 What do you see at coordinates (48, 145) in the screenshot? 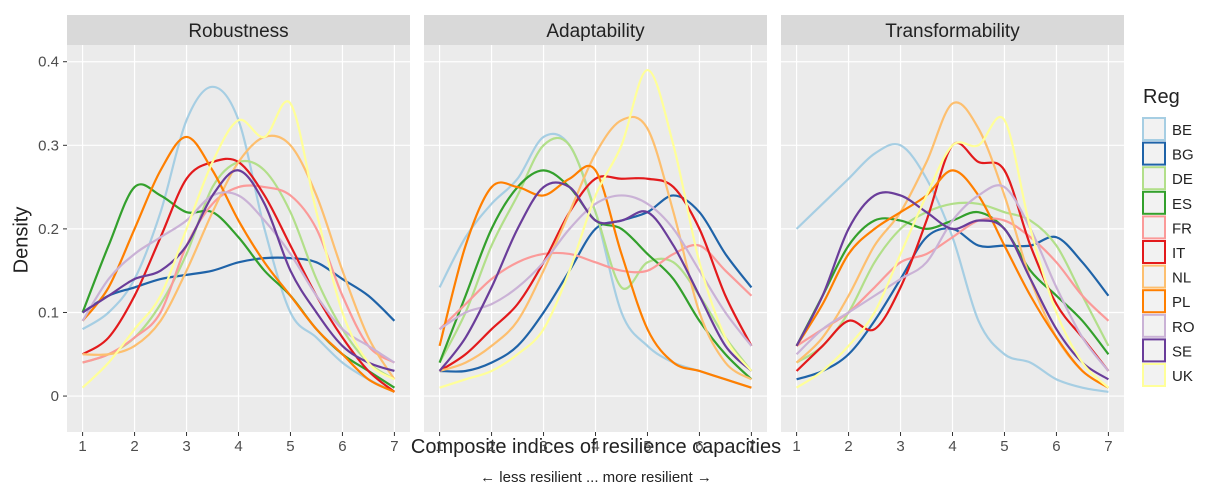
I see `y-tick-label: 0.3` at bounding box center [48, 145].